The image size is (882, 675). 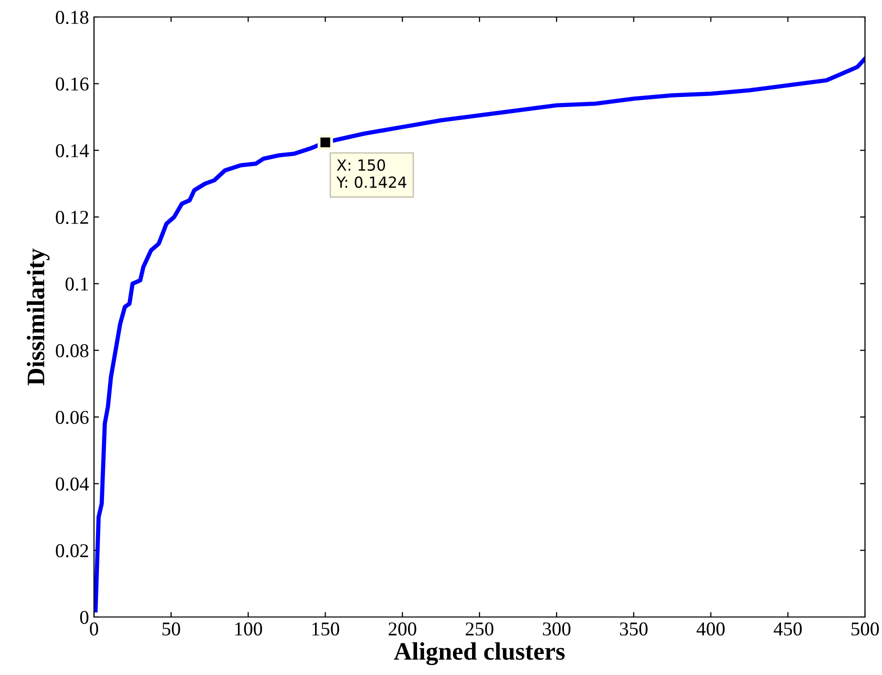 I want to click on y-tick-label: 0.12, so click(x=72, y=217).